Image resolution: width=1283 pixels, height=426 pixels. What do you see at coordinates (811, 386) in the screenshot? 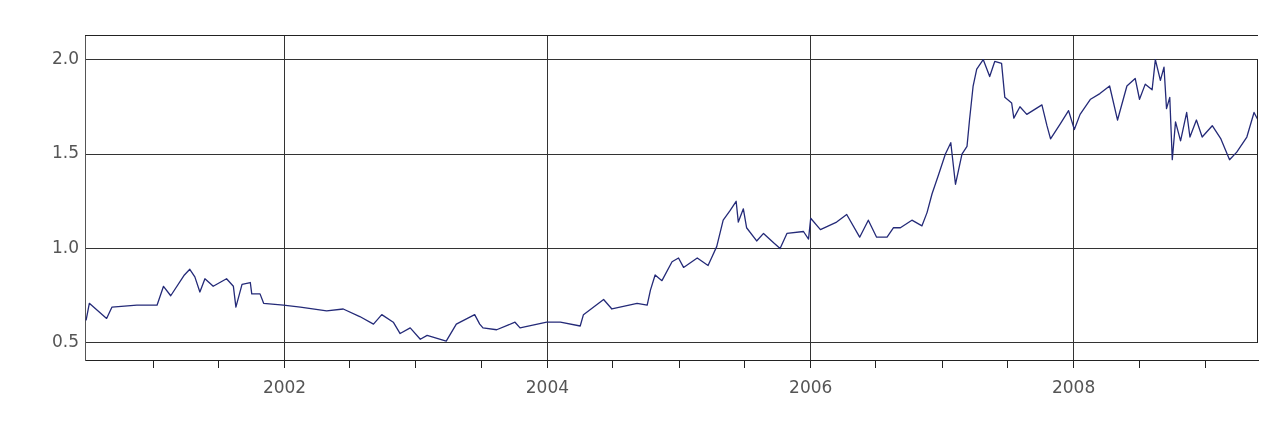
I see `x-tick-label: 2006` at bounding box center [811, 386].